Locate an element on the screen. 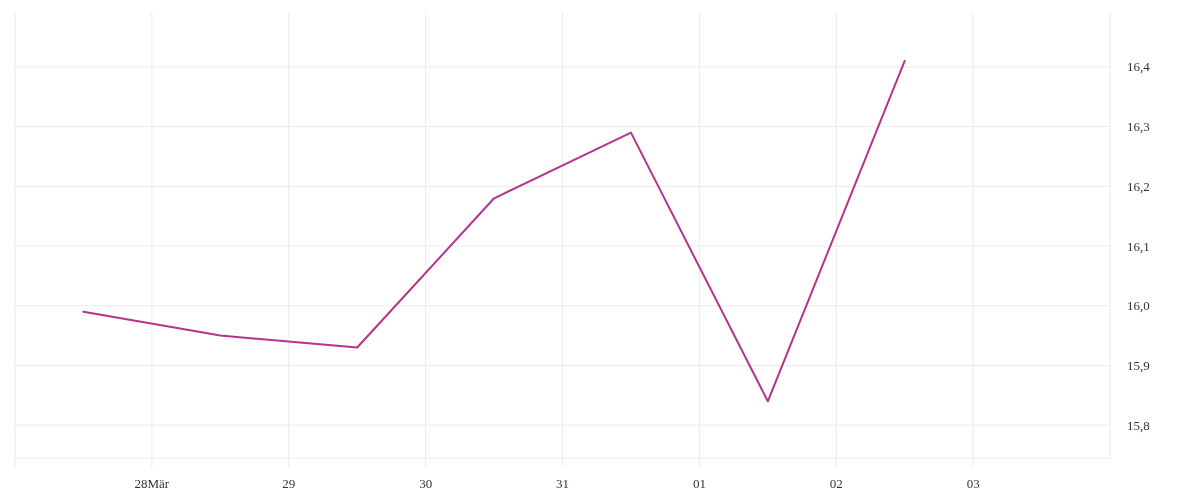 The image size is (1200, 500). y-tick-label: 16,4 is located at coordinates (1139, 67).